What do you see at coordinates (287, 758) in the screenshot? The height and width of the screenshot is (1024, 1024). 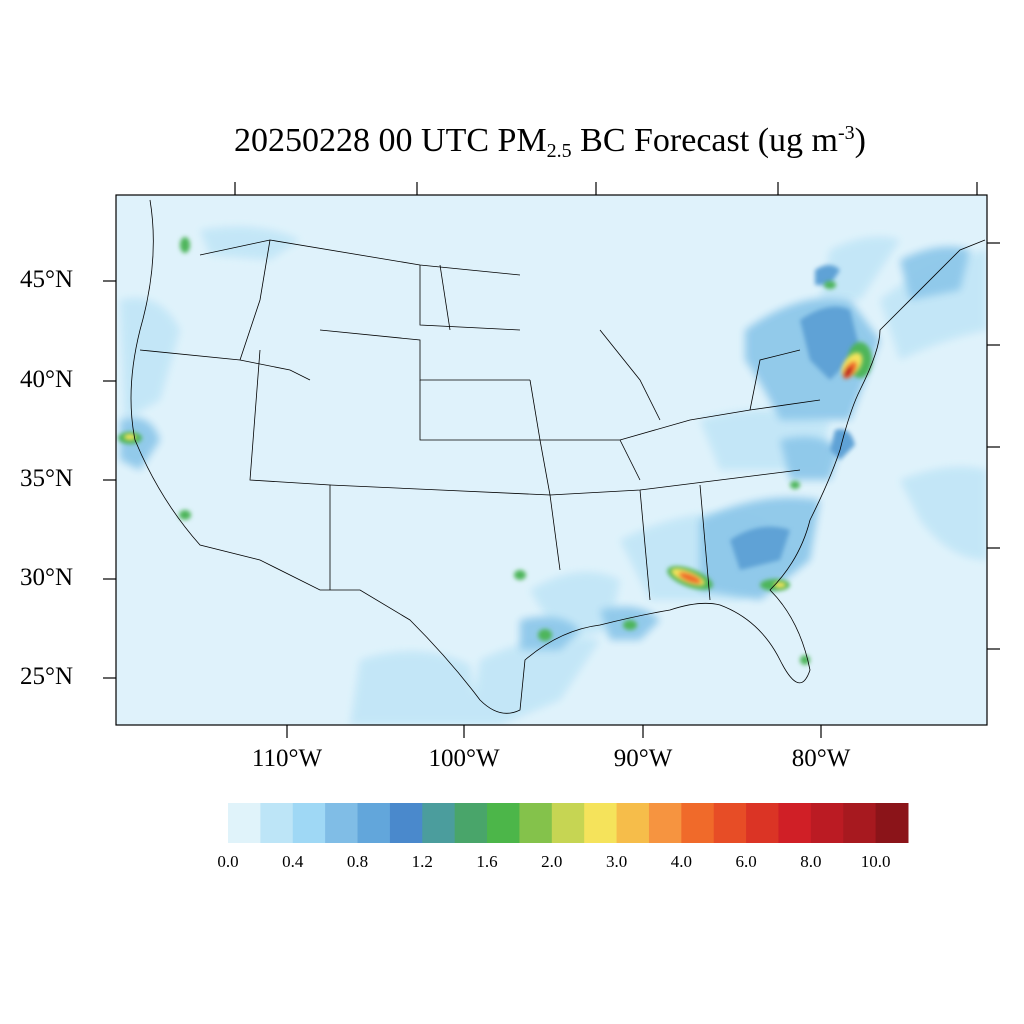 I see `lon-label-110w: 110°W` at bounding box center [287, 758].